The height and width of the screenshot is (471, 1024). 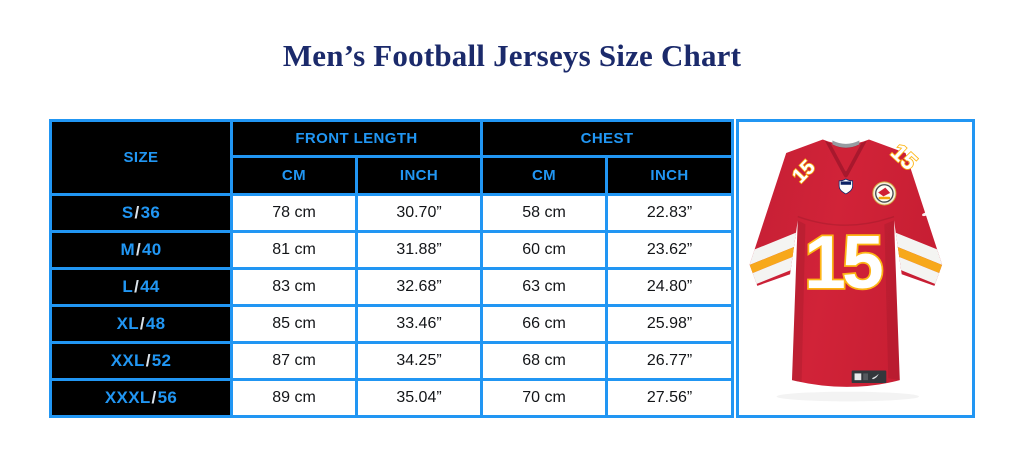 I want to click on chest-cm-value: 66 cm, so click(x=544, y=324).